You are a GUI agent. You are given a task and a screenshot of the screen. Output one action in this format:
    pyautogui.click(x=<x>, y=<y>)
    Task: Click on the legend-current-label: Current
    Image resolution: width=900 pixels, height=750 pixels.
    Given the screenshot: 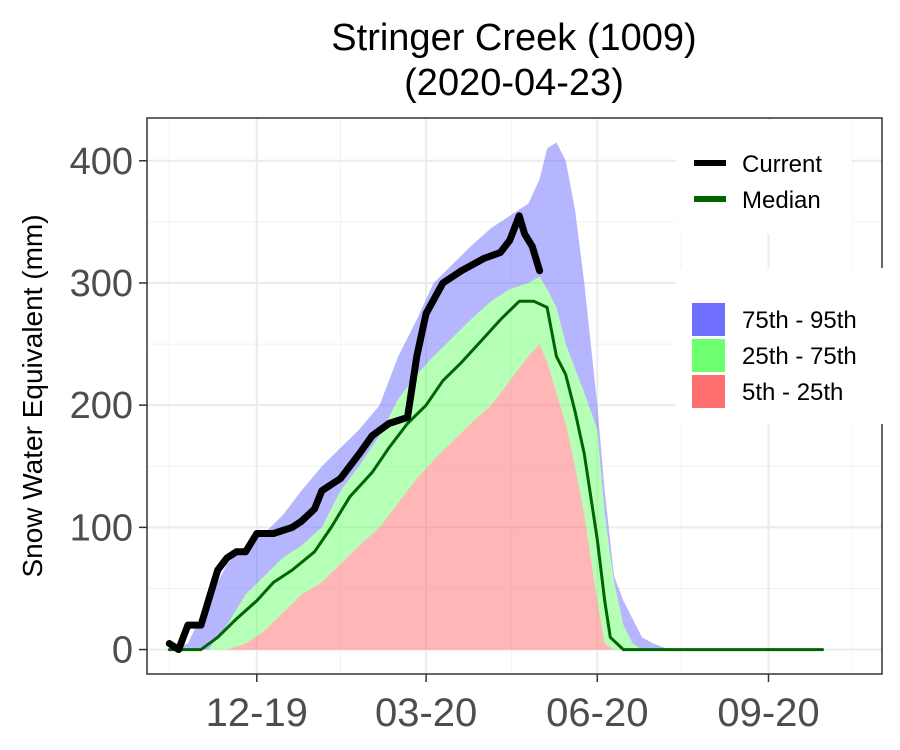 What is the action you would take?
    pyautogui.click(x=782, y=164)
    